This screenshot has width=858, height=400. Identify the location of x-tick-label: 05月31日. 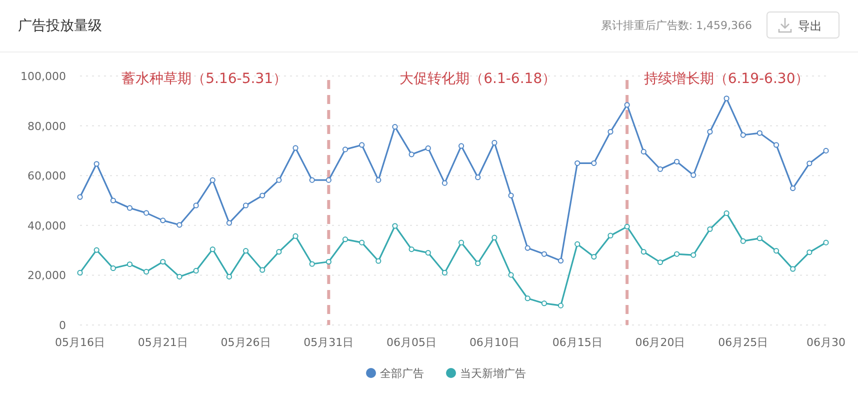
(329, 342).